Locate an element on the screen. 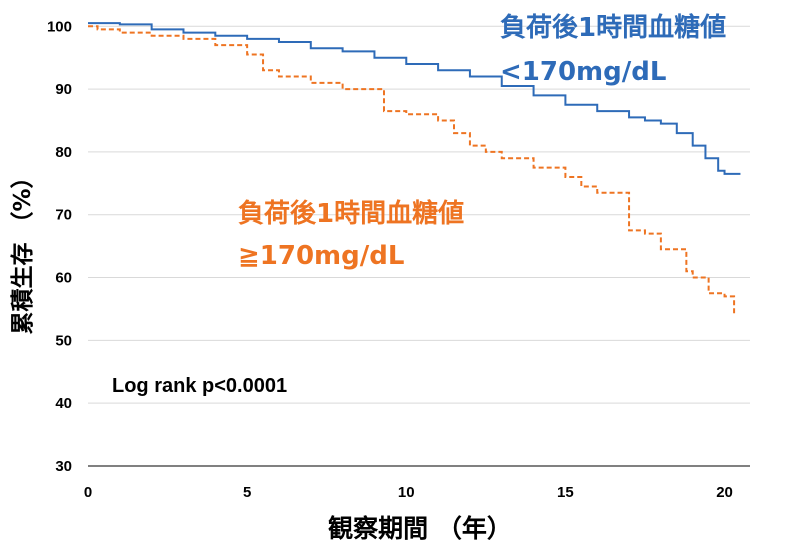 The image size is (809, 554). y-tick-label: 90 is located at coordinates (63, 89).